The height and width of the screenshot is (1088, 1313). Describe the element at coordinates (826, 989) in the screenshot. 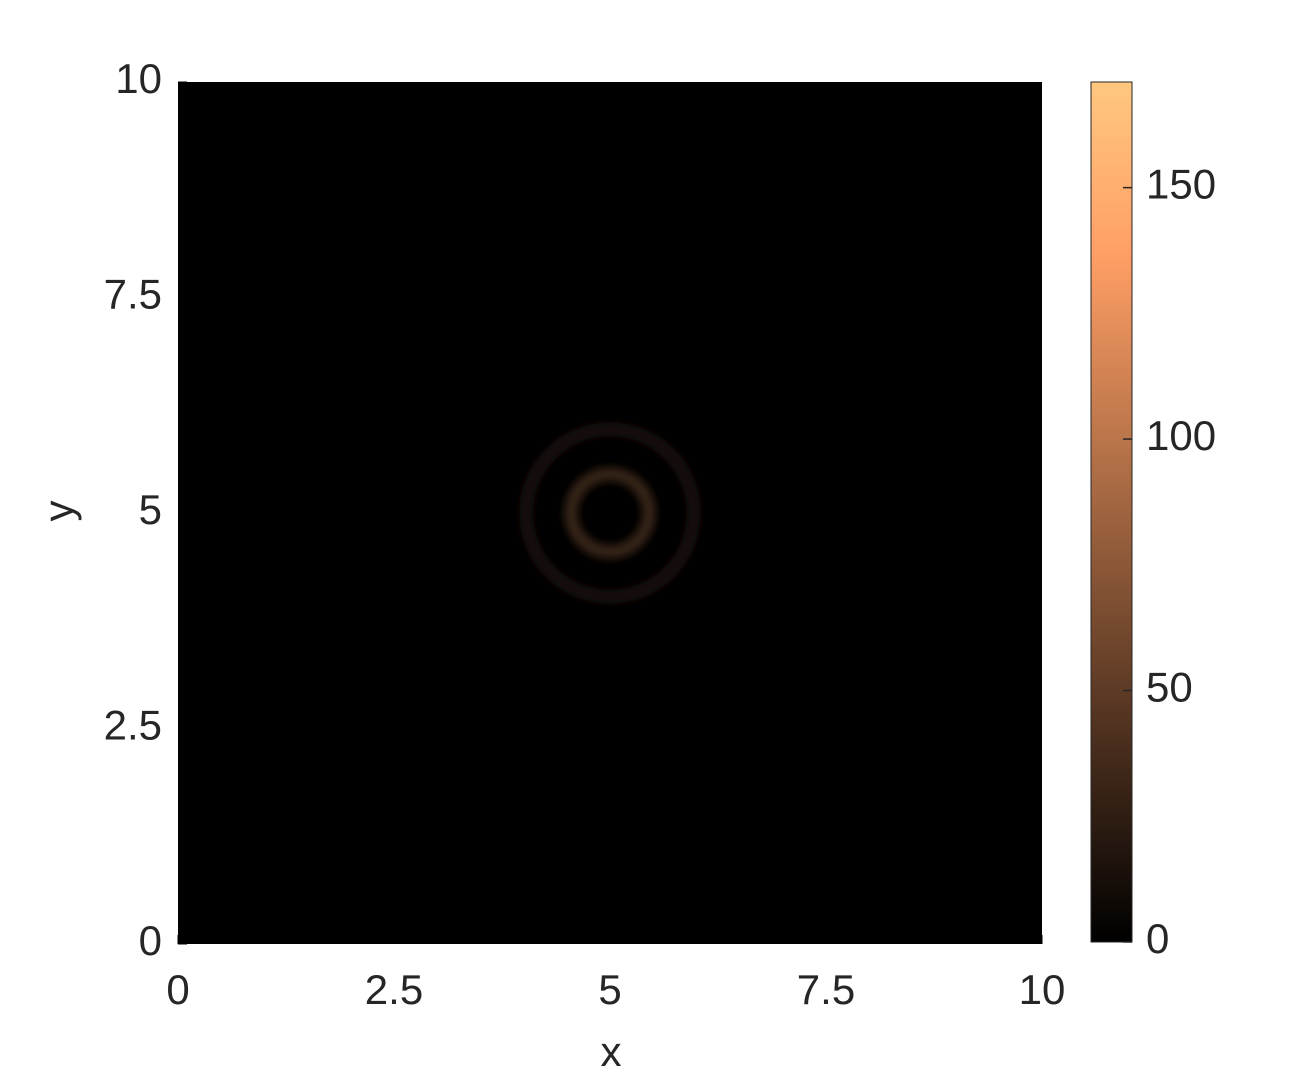

I see `x-tick-label: 7.5` at that location.